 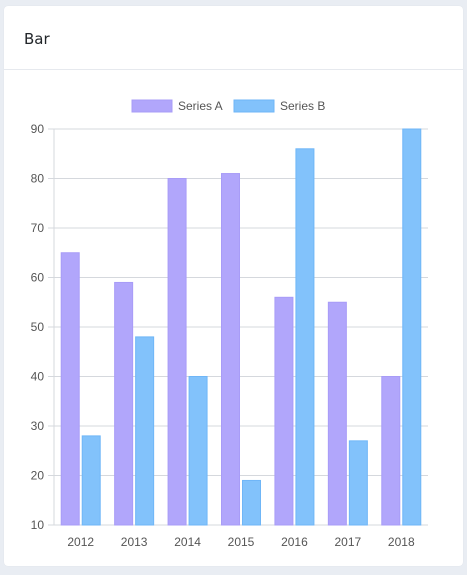 I want to click on bar-series-a-2015, so click(x=230, y=349).